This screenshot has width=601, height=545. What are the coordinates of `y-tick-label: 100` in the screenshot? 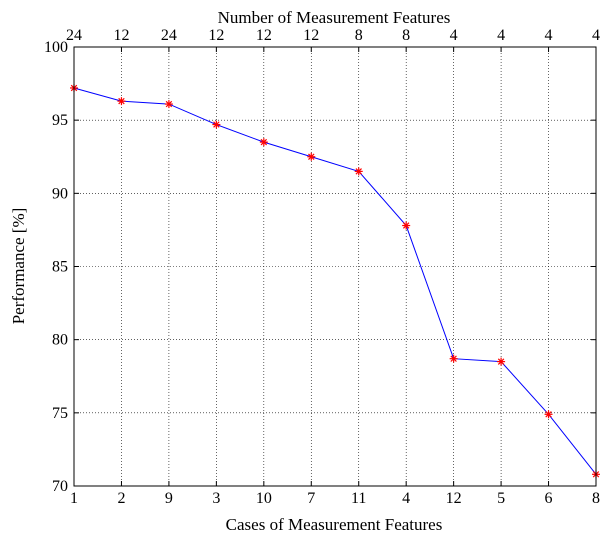 It's located at (56, 47).